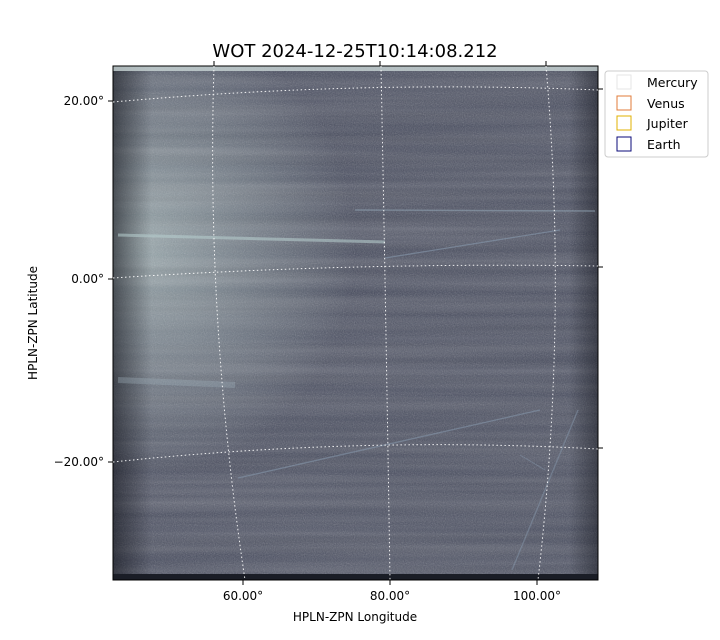 The image size is (720, 640). What do you see at coordinates (87, 279) in the screenshot?
I see `y-tick-label: 0.00°` at bounding box center [87, 279].